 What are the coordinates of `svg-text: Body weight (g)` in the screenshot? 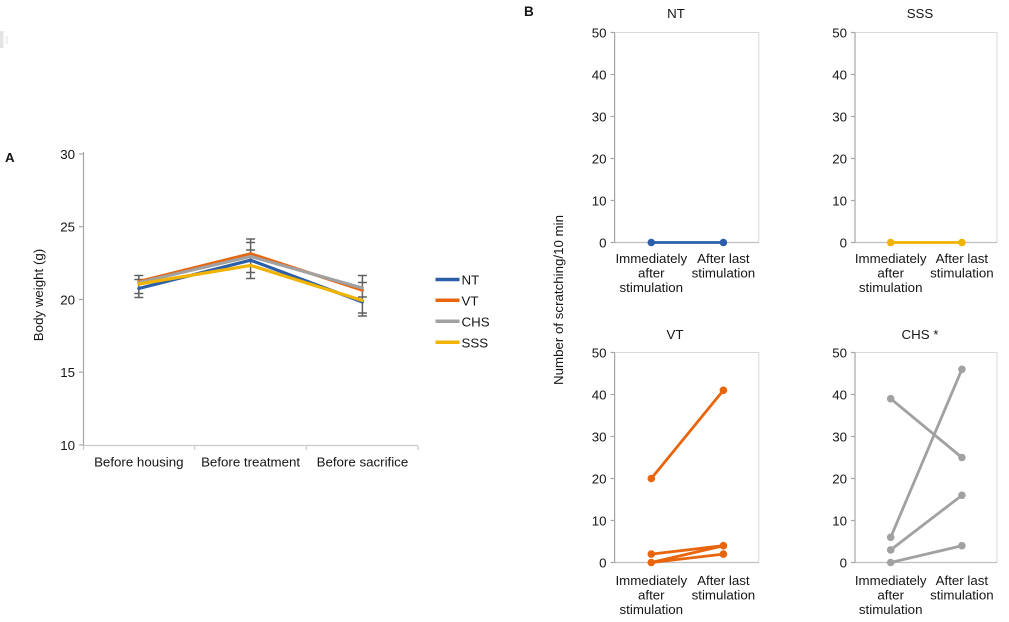 It's located at (38, 295).